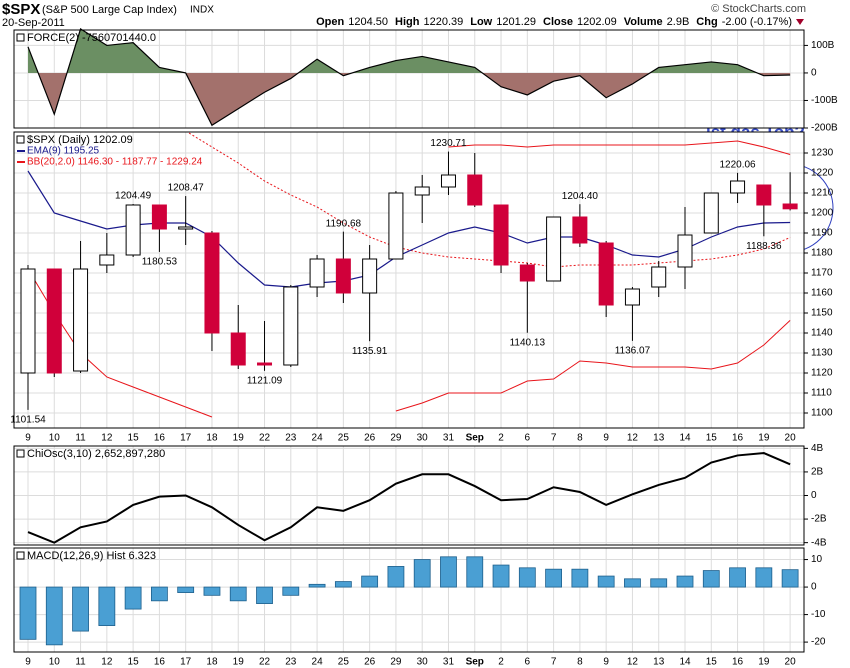  I want to click on quote-value: 1204.50, so click(368, 22).